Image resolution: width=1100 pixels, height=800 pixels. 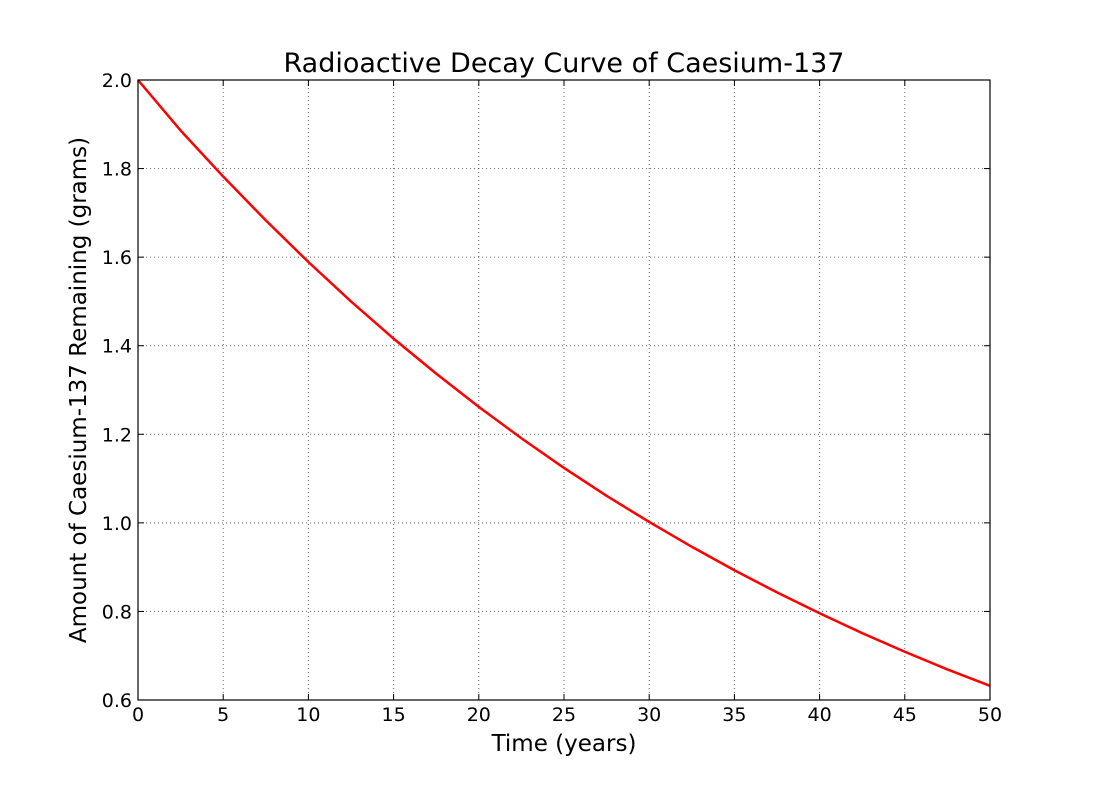 What do you see at coordinates (820, 715) in the screenshot?
I see `x-tick-label: 40` at bounding box center [820, 715].